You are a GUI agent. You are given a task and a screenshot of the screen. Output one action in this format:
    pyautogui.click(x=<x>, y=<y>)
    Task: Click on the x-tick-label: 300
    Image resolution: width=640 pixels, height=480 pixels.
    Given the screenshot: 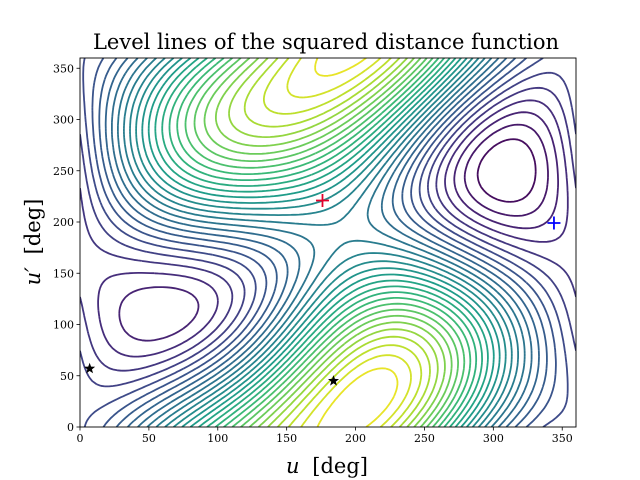 What is the action you would take?
    pyautogui.click(x=493, y=438)
    